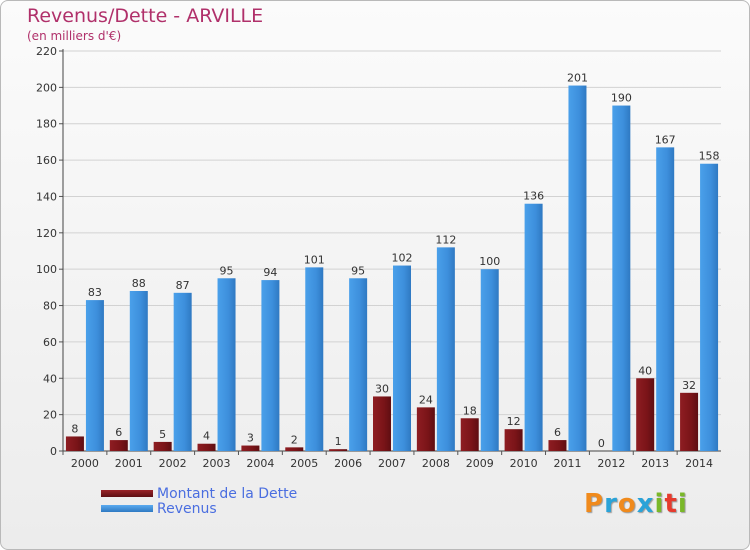 Image resolution: width=750 pixels, height=550 pixels. I want to click on data-label-revenus-2006: 95, so click(358, 270).